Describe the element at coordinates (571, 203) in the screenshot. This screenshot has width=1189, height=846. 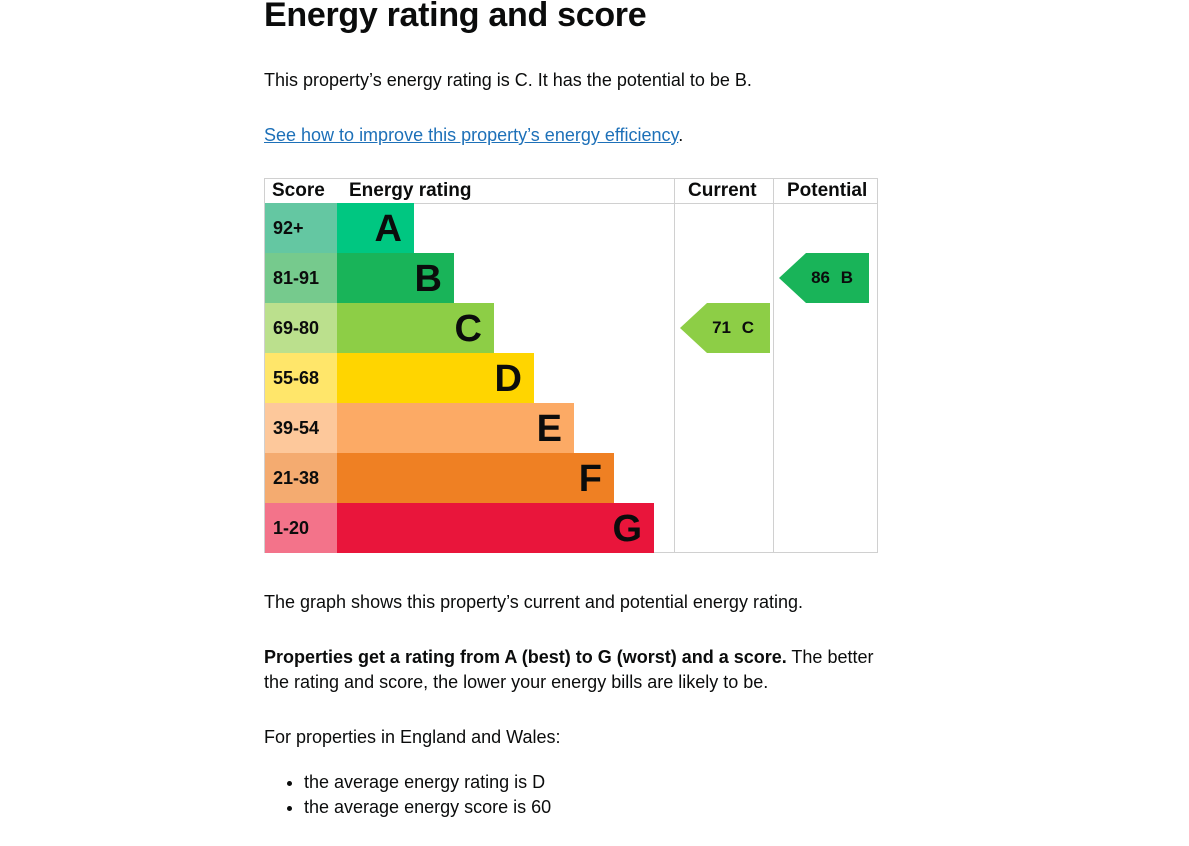
I see `header-divider` at that location.